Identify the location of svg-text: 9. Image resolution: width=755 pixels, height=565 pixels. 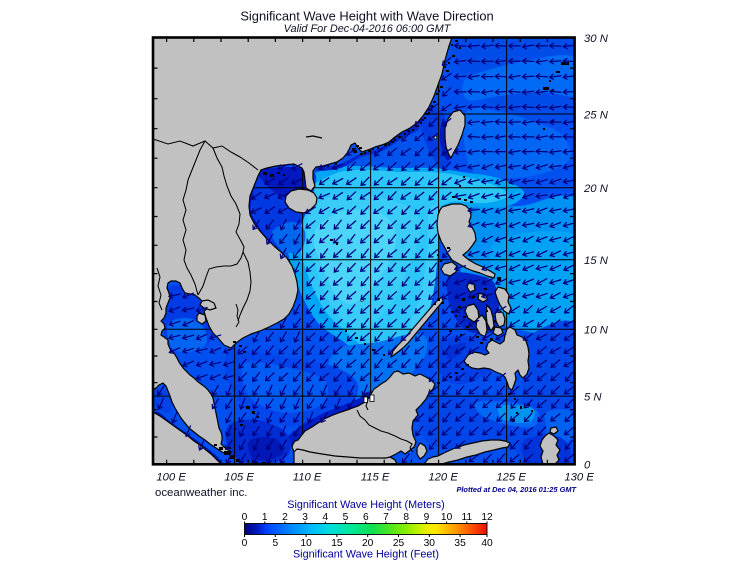
(427, 517).